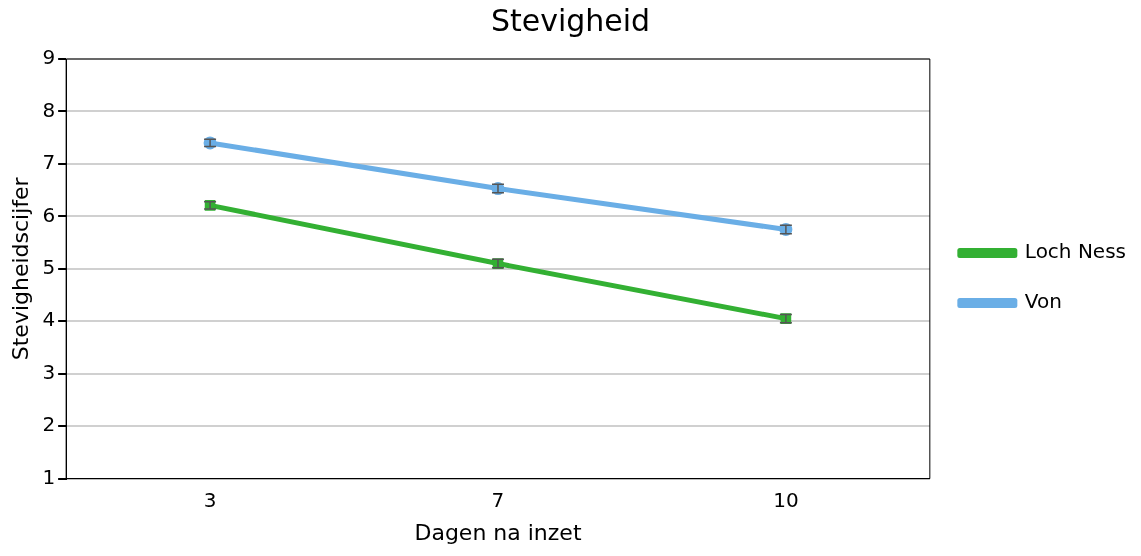 This screenshot has height=556, width=1141. What do you see at coordinates (498, 532) in the screenshot?
I see `x-axis-title: Dagen na inzet` at bounding box center [498, 532].